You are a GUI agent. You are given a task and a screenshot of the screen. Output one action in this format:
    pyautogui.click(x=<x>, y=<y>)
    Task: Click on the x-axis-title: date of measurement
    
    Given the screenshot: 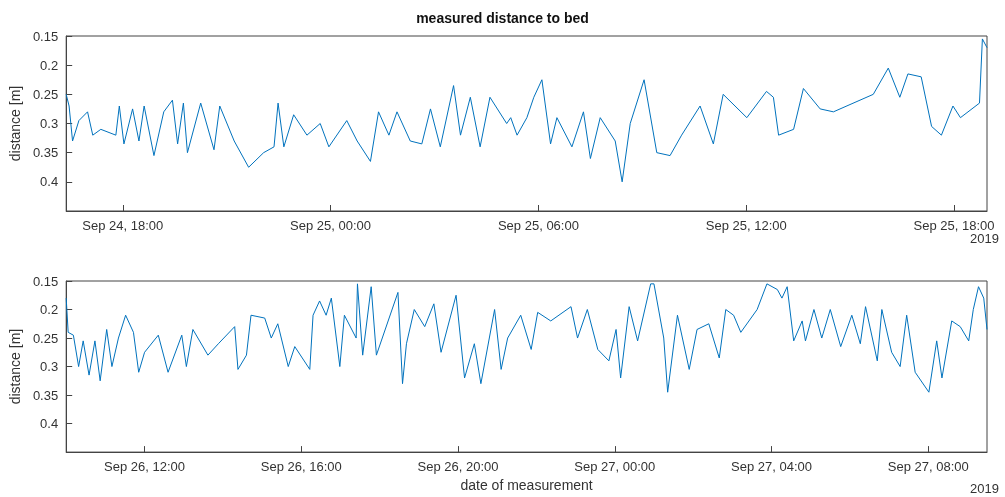 What is the action you would take?
    pyautogui.click(x=526, y=485)
    